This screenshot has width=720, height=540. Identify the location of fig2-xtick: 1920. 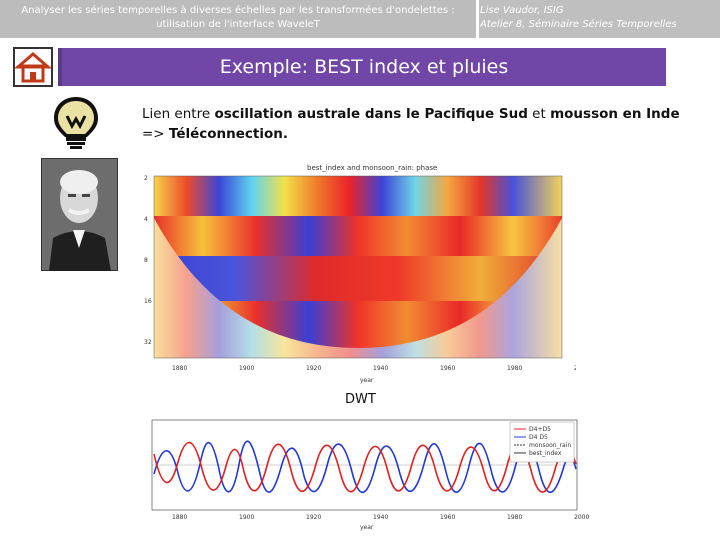
(313, 517).